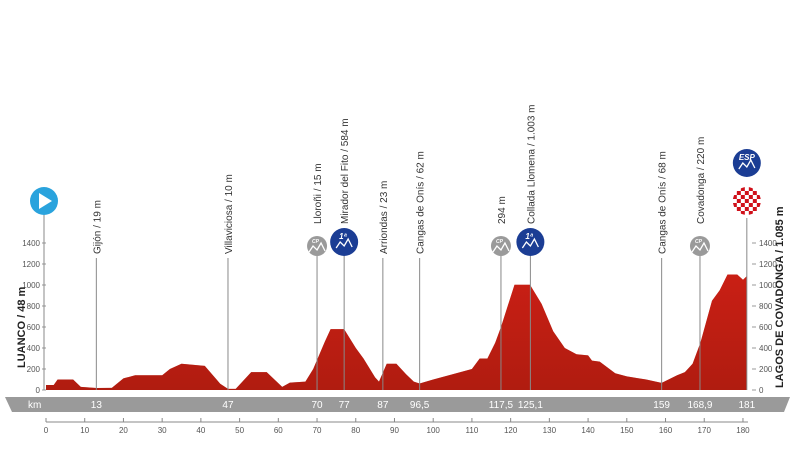  I want to click on x-tick-label: 130, so click(550, 430).